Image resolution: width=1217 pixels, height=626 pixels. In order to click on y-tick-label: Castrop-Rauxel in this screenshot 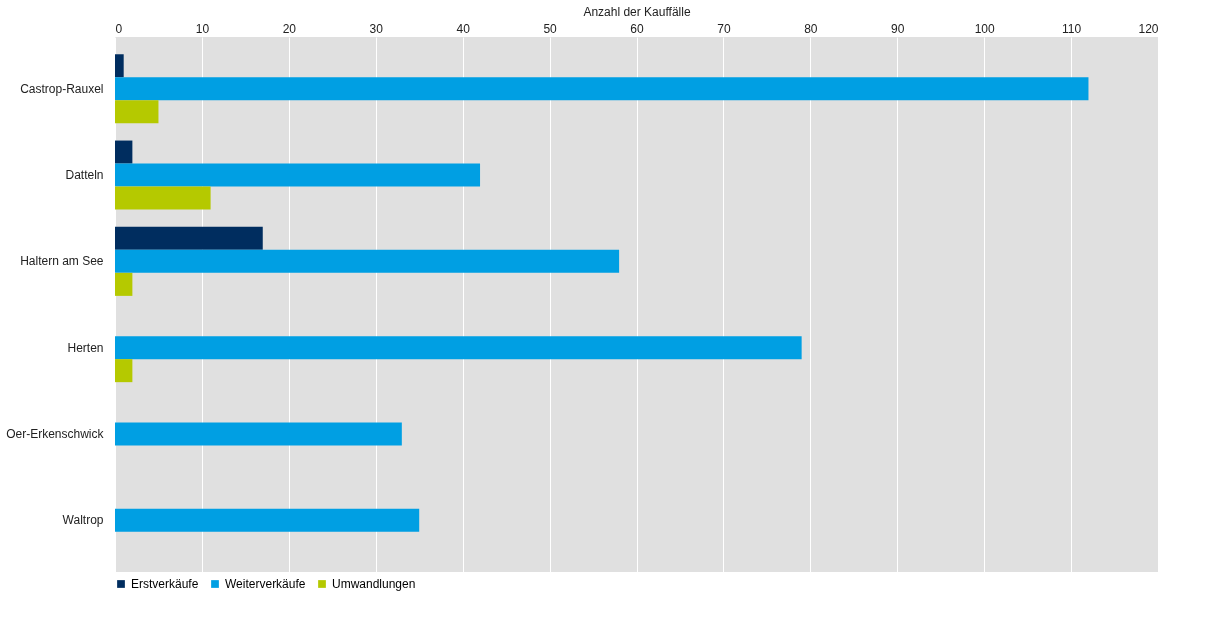, I will do `click(62, 88)`.